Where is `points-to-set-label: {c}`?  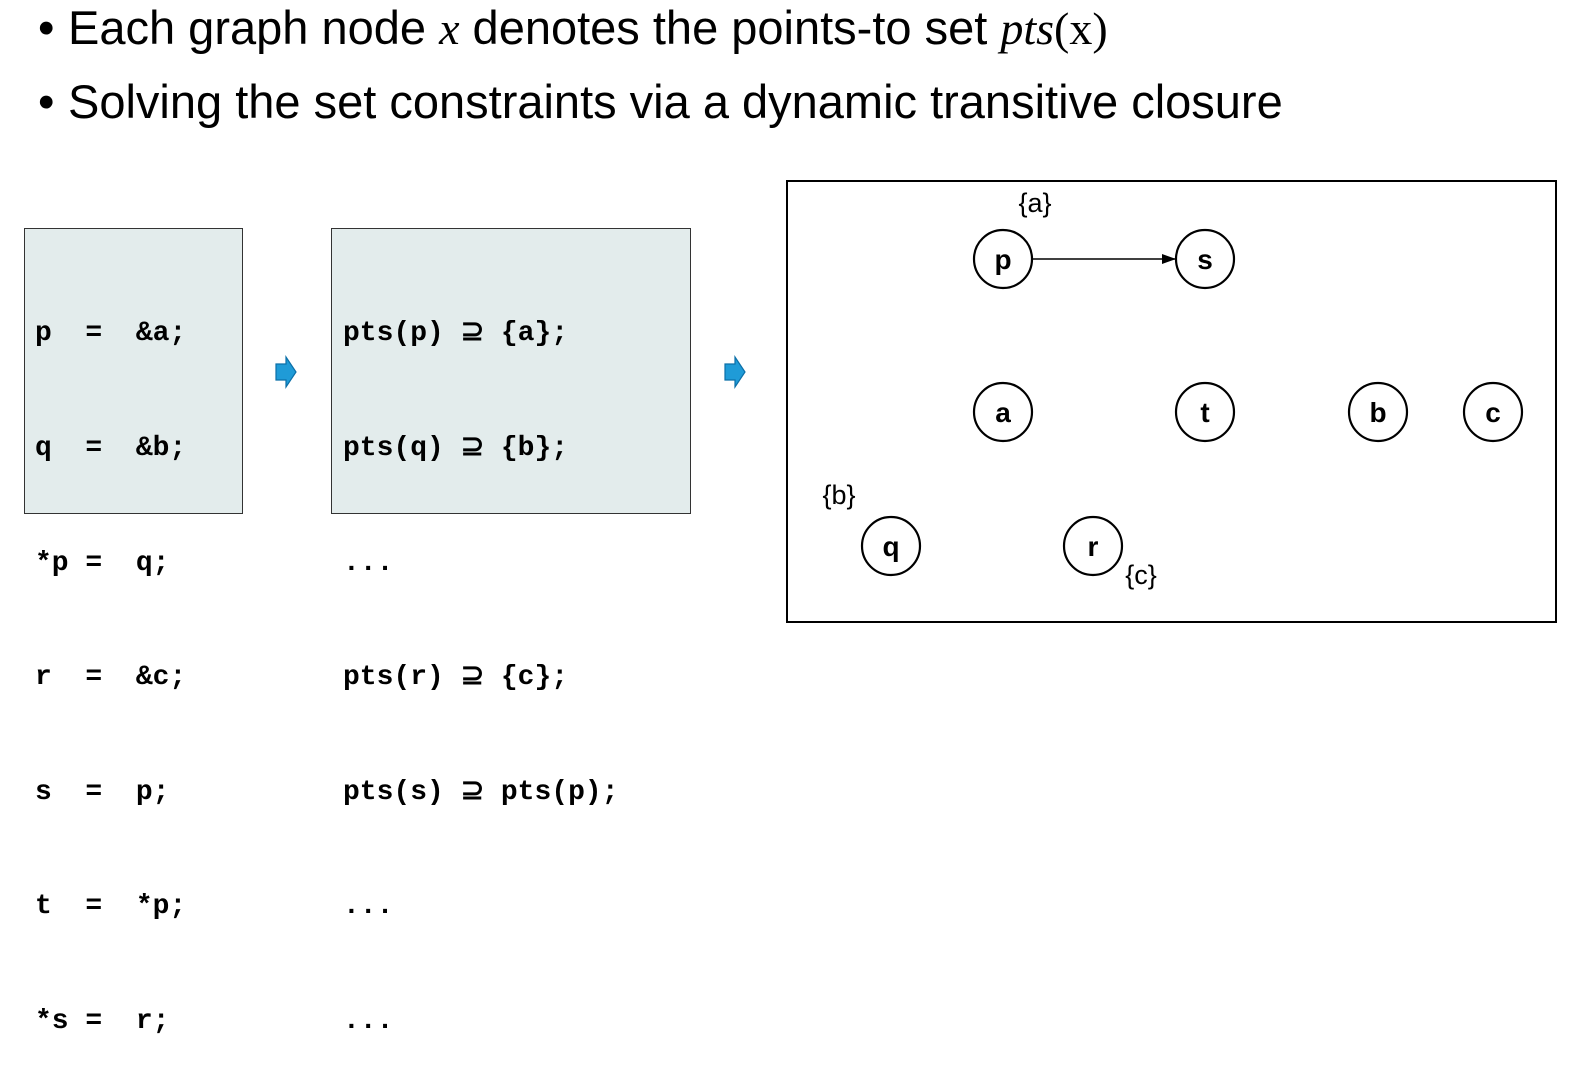 points-to-set-label: {c} is located at coordinates (1141, 575).